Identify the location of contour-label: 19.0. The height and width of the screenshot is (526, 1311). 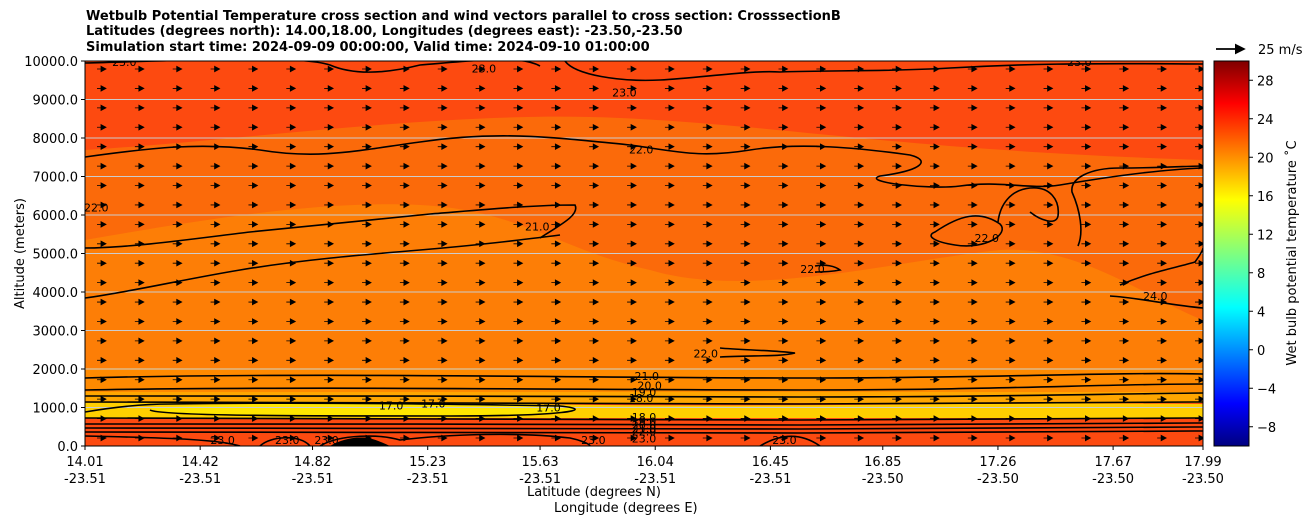
(644, 392).